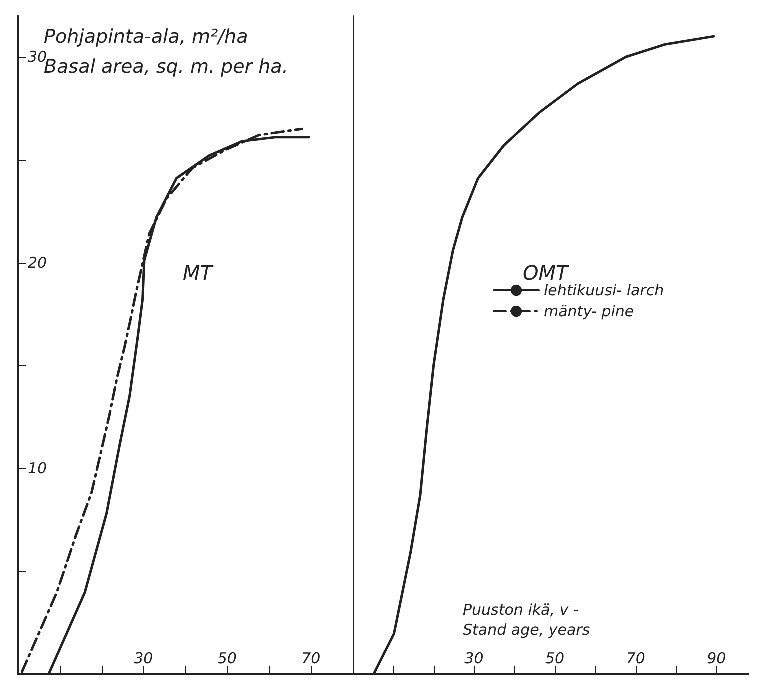 Image resolution: width=757 pixels, height=688 pixels. Describe the element at coordinates (716, 659) in the screenshot. I see `x-tick-label: 90` at that location.